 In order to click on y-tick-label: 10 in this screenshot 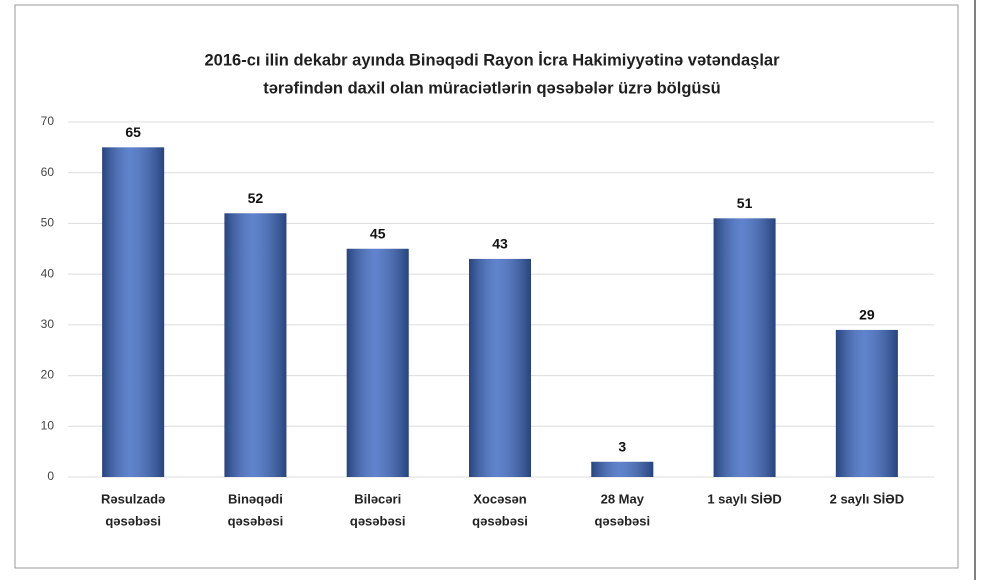, I will do `click(48, 425)`.